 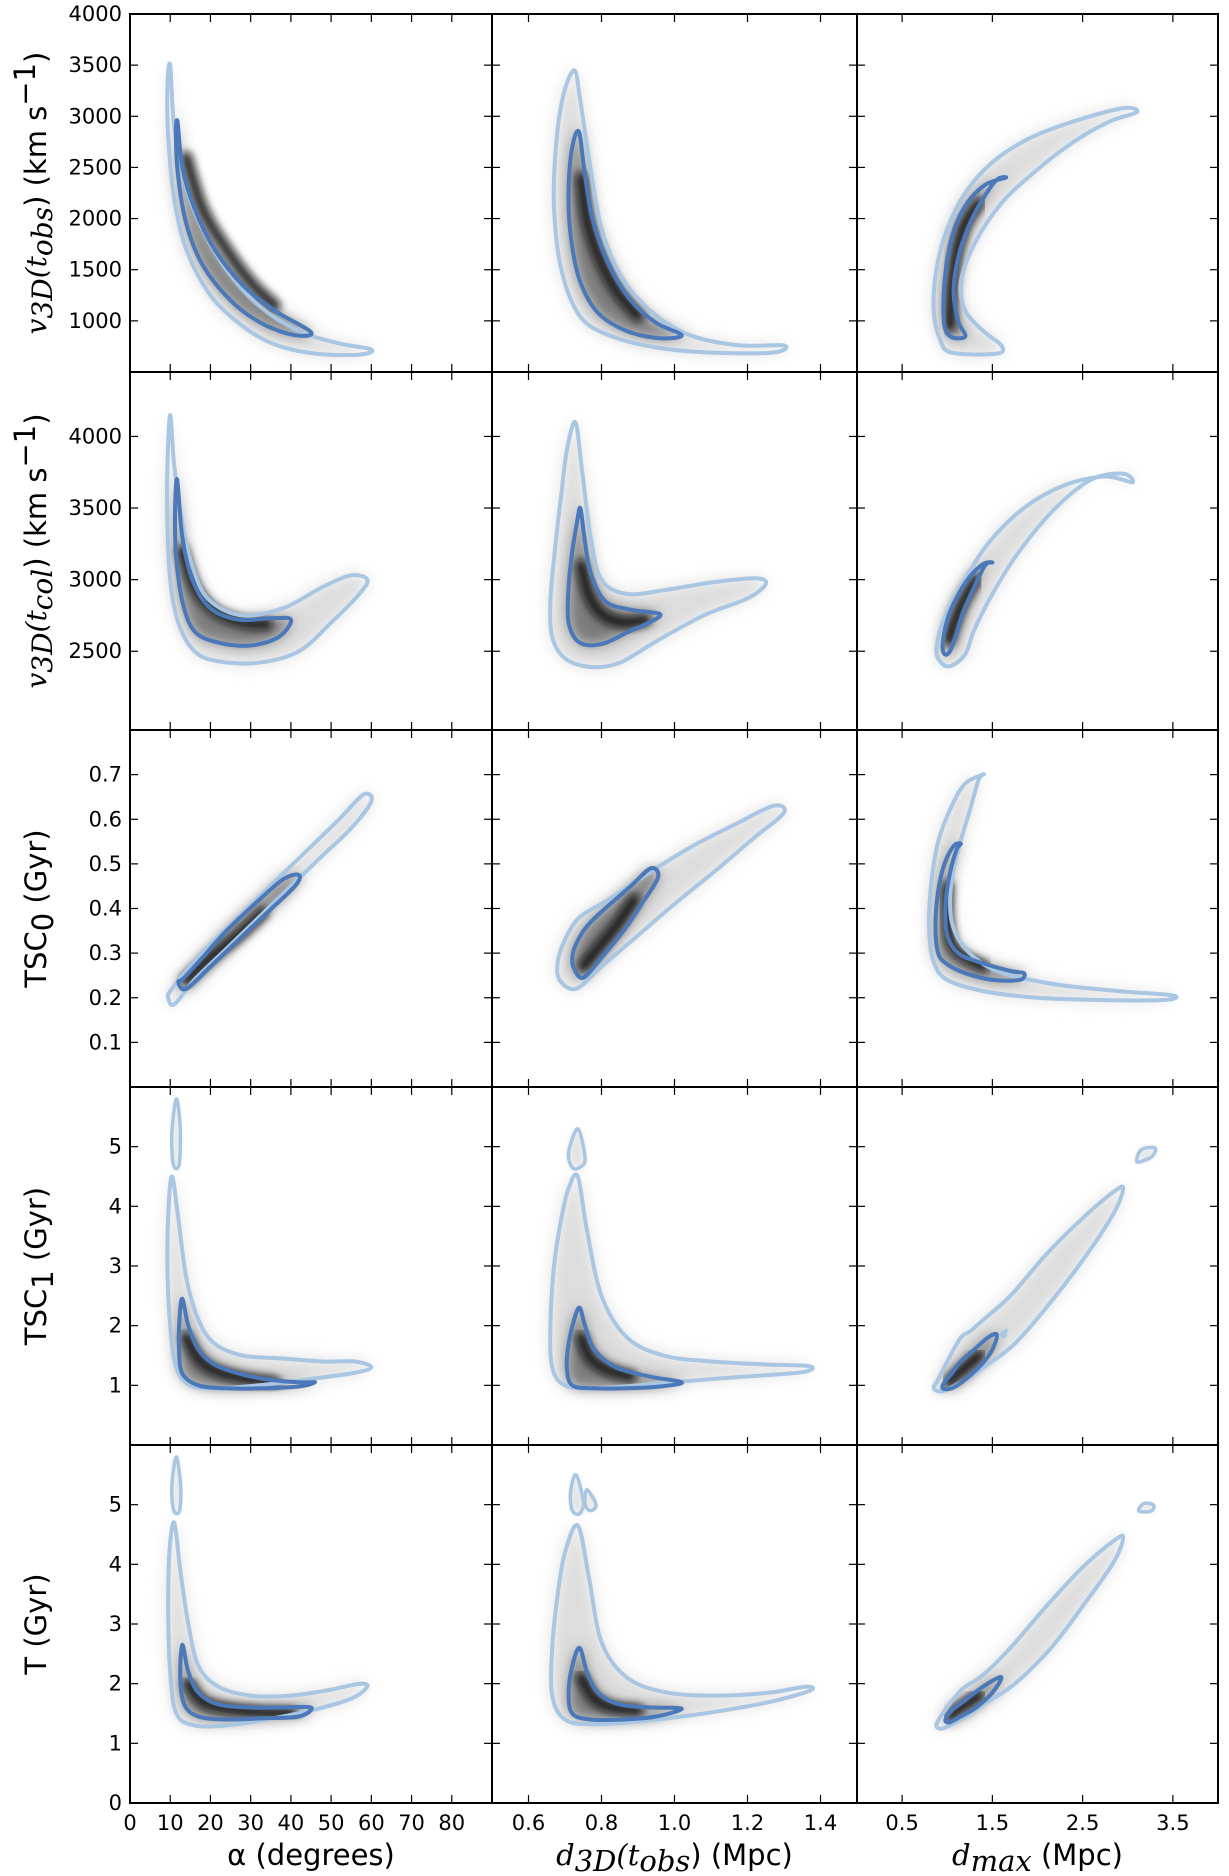 I want to click on x-tick-label: 2.5, so click(x=1082, y=1823).